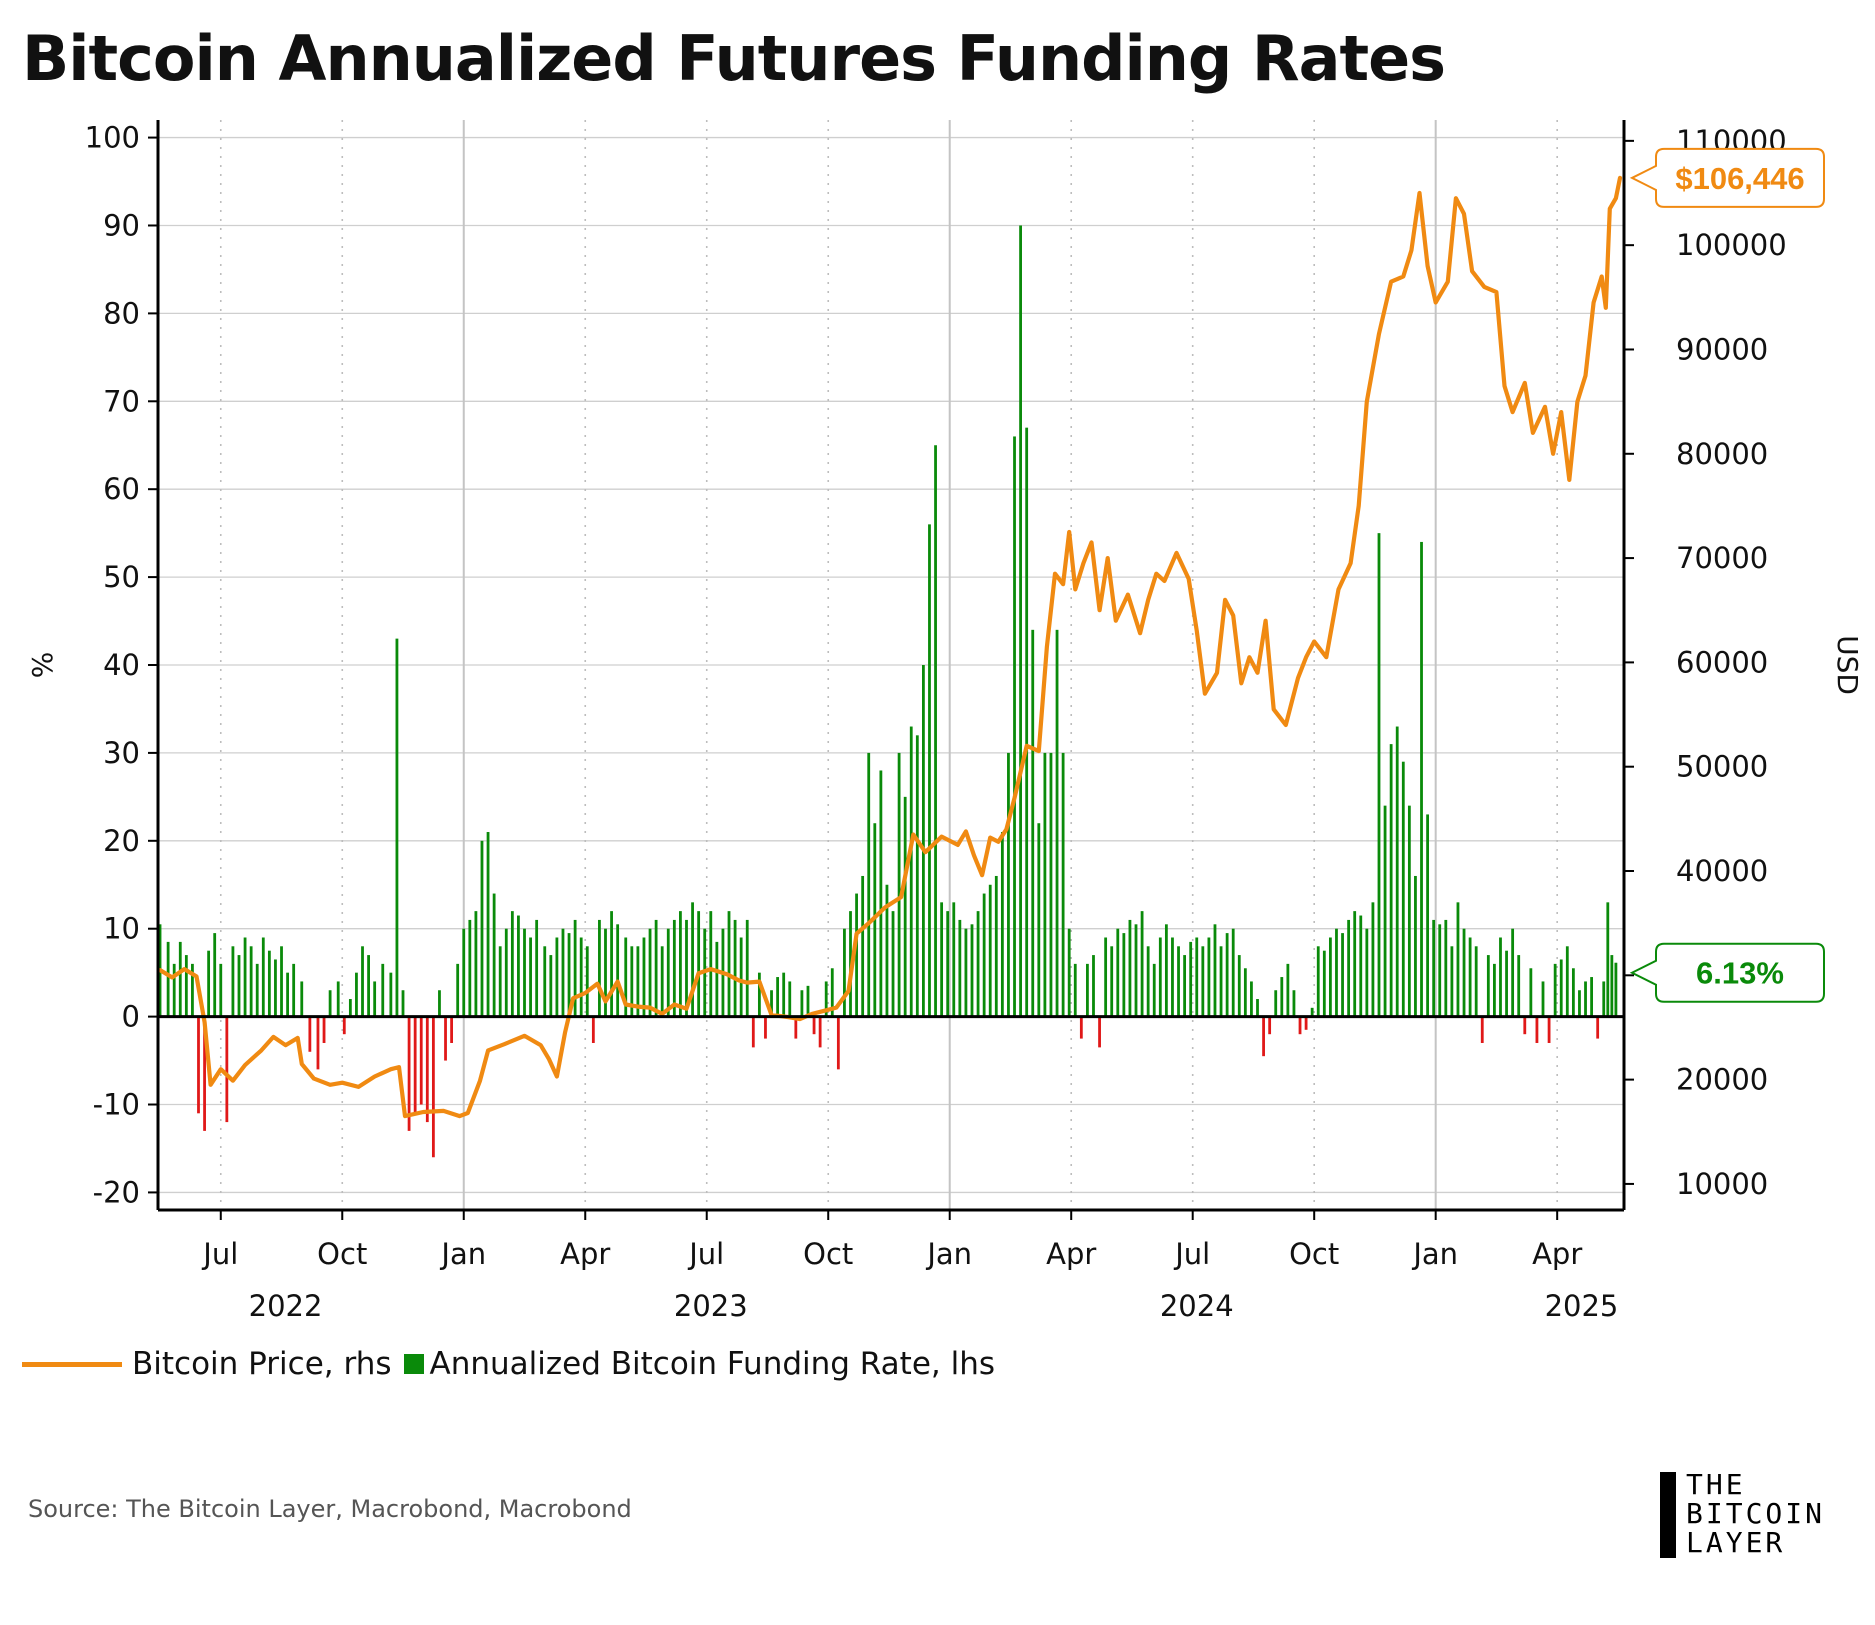 Image resolution: width=1875 pixels, height=1625 pixels. What do you see at coordinates (734, 58) in the screenshot?
I see `chart-title: Bitcoin Annualized Futures Funding Rates` at bounding box center [734, 58].